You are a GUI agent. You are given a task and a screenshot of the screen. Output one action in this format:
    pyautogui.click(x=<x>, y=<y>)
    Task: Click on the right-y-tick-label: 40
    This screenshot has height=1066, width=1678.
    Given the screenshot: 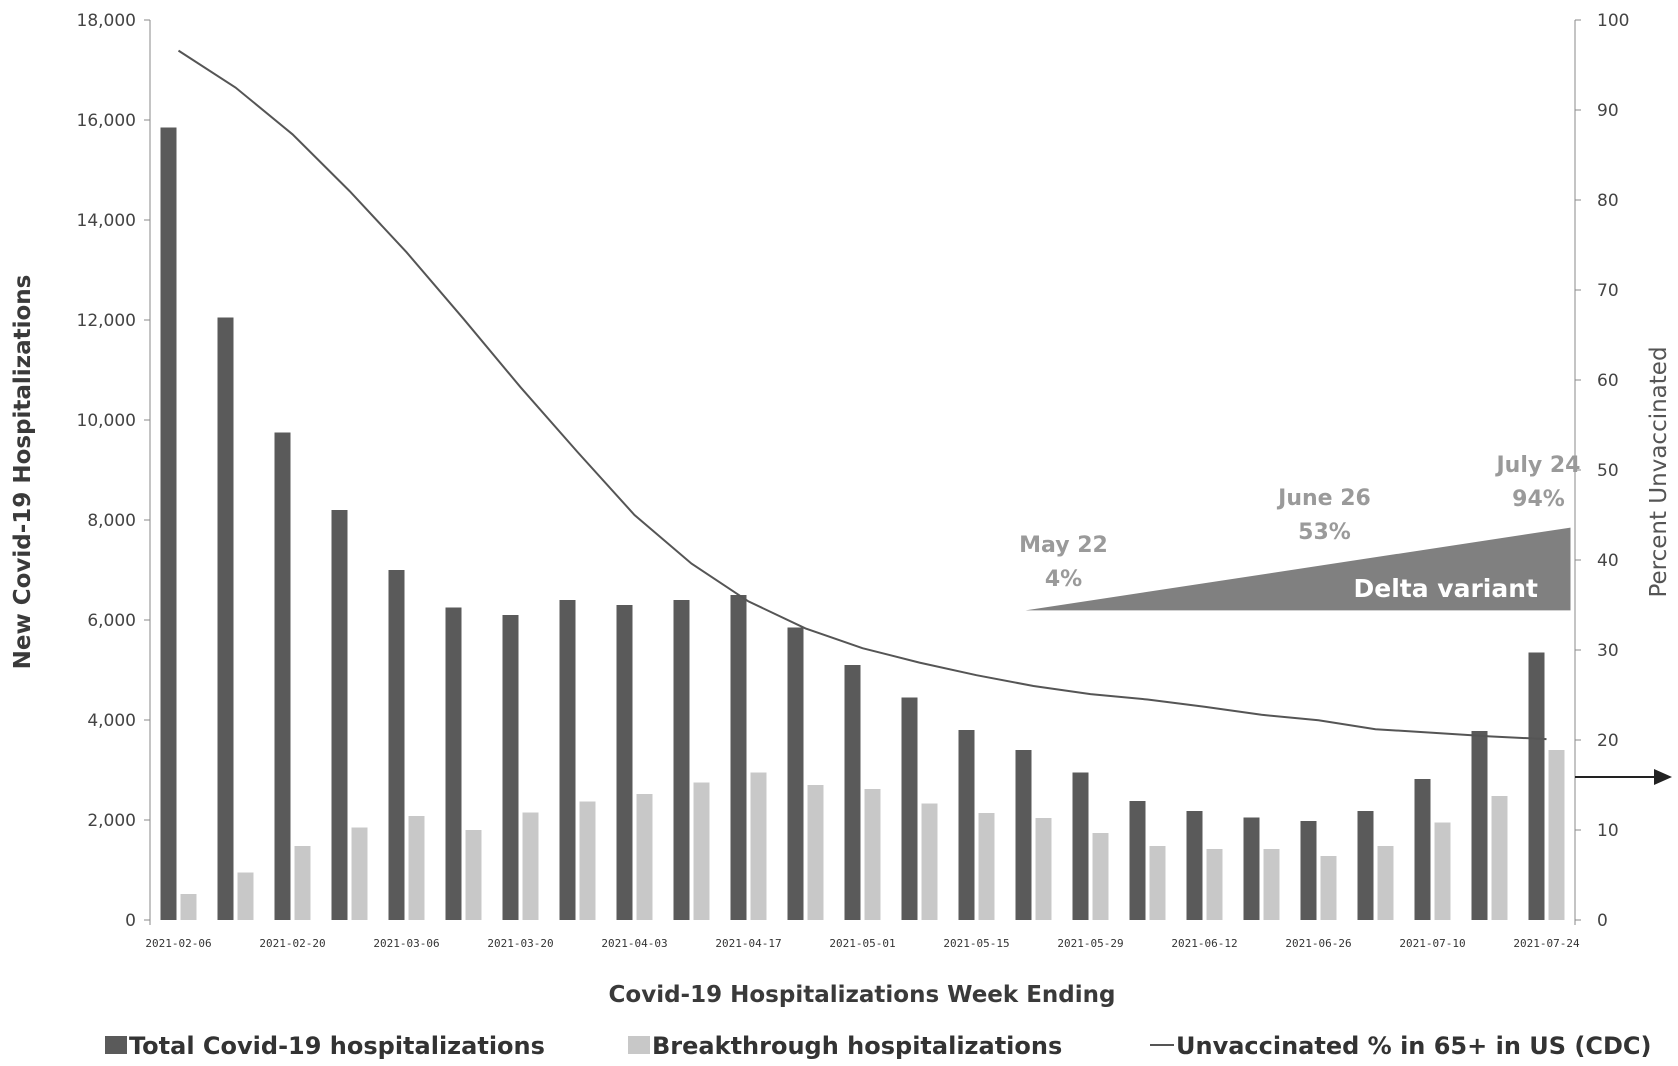 What is the action you would take?
    pyautogui.click(x=1608, y=561)
    